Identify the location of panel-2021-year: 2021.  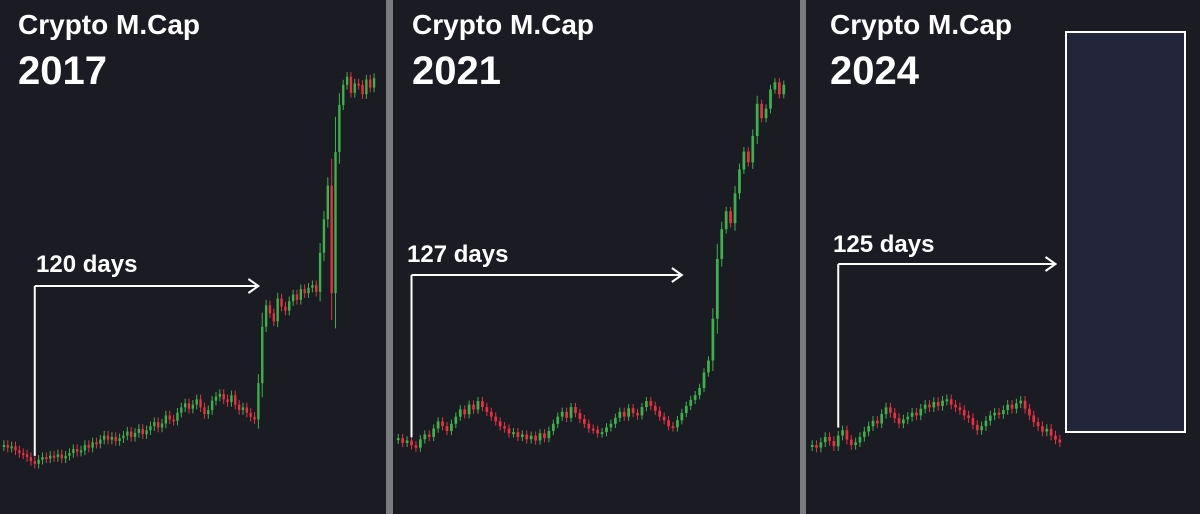
(456, 71).